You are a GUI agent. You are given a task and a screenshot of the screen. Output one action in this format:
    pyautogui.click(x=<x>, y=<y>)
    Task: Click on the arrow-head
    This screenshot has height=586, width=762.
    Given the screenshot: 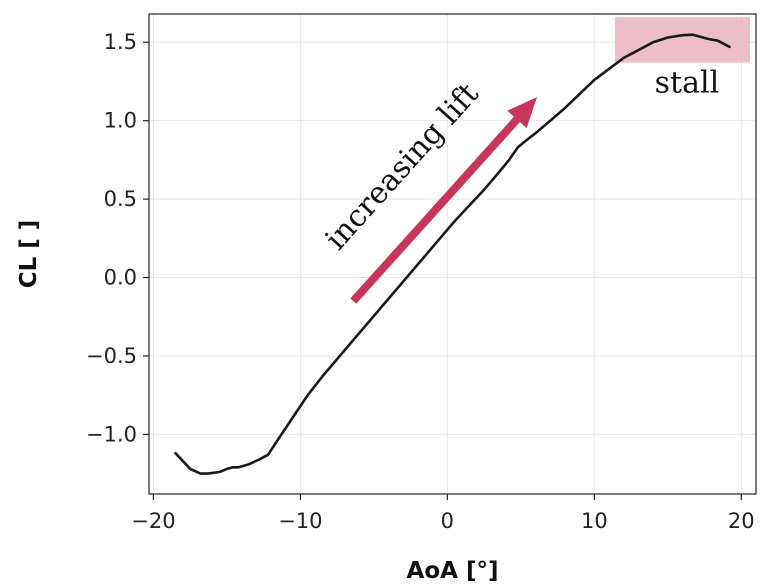 What is the action you would take?
    pyautogui.click(x=522, y=113)
    